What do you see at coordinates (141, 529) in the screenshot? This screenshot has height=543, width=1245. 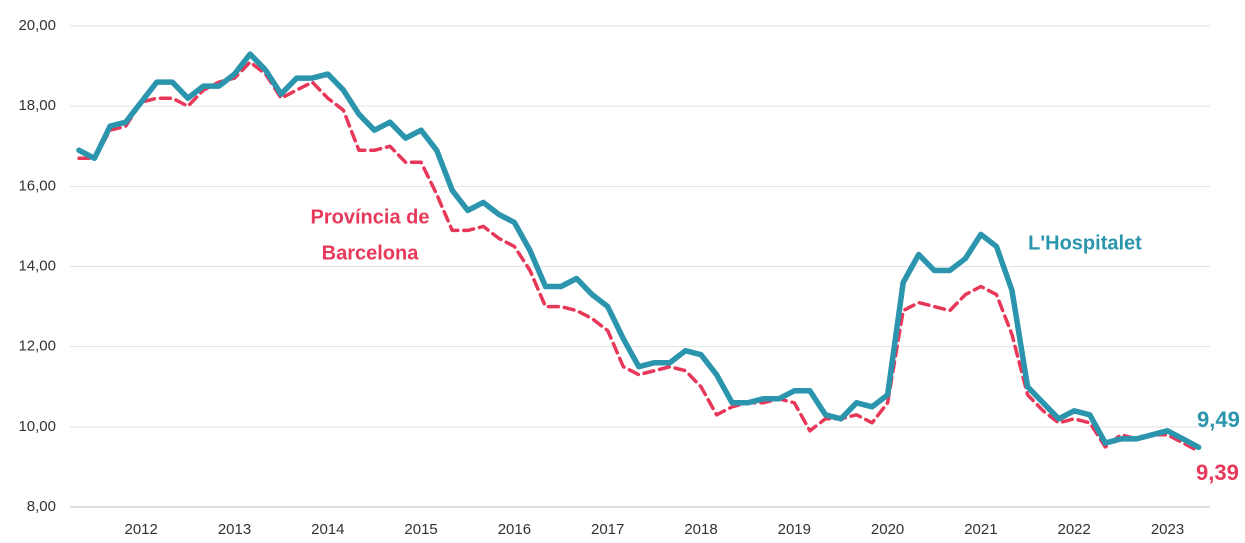 I see `x-tick-label: 2012` at bounding box center [141, 529].